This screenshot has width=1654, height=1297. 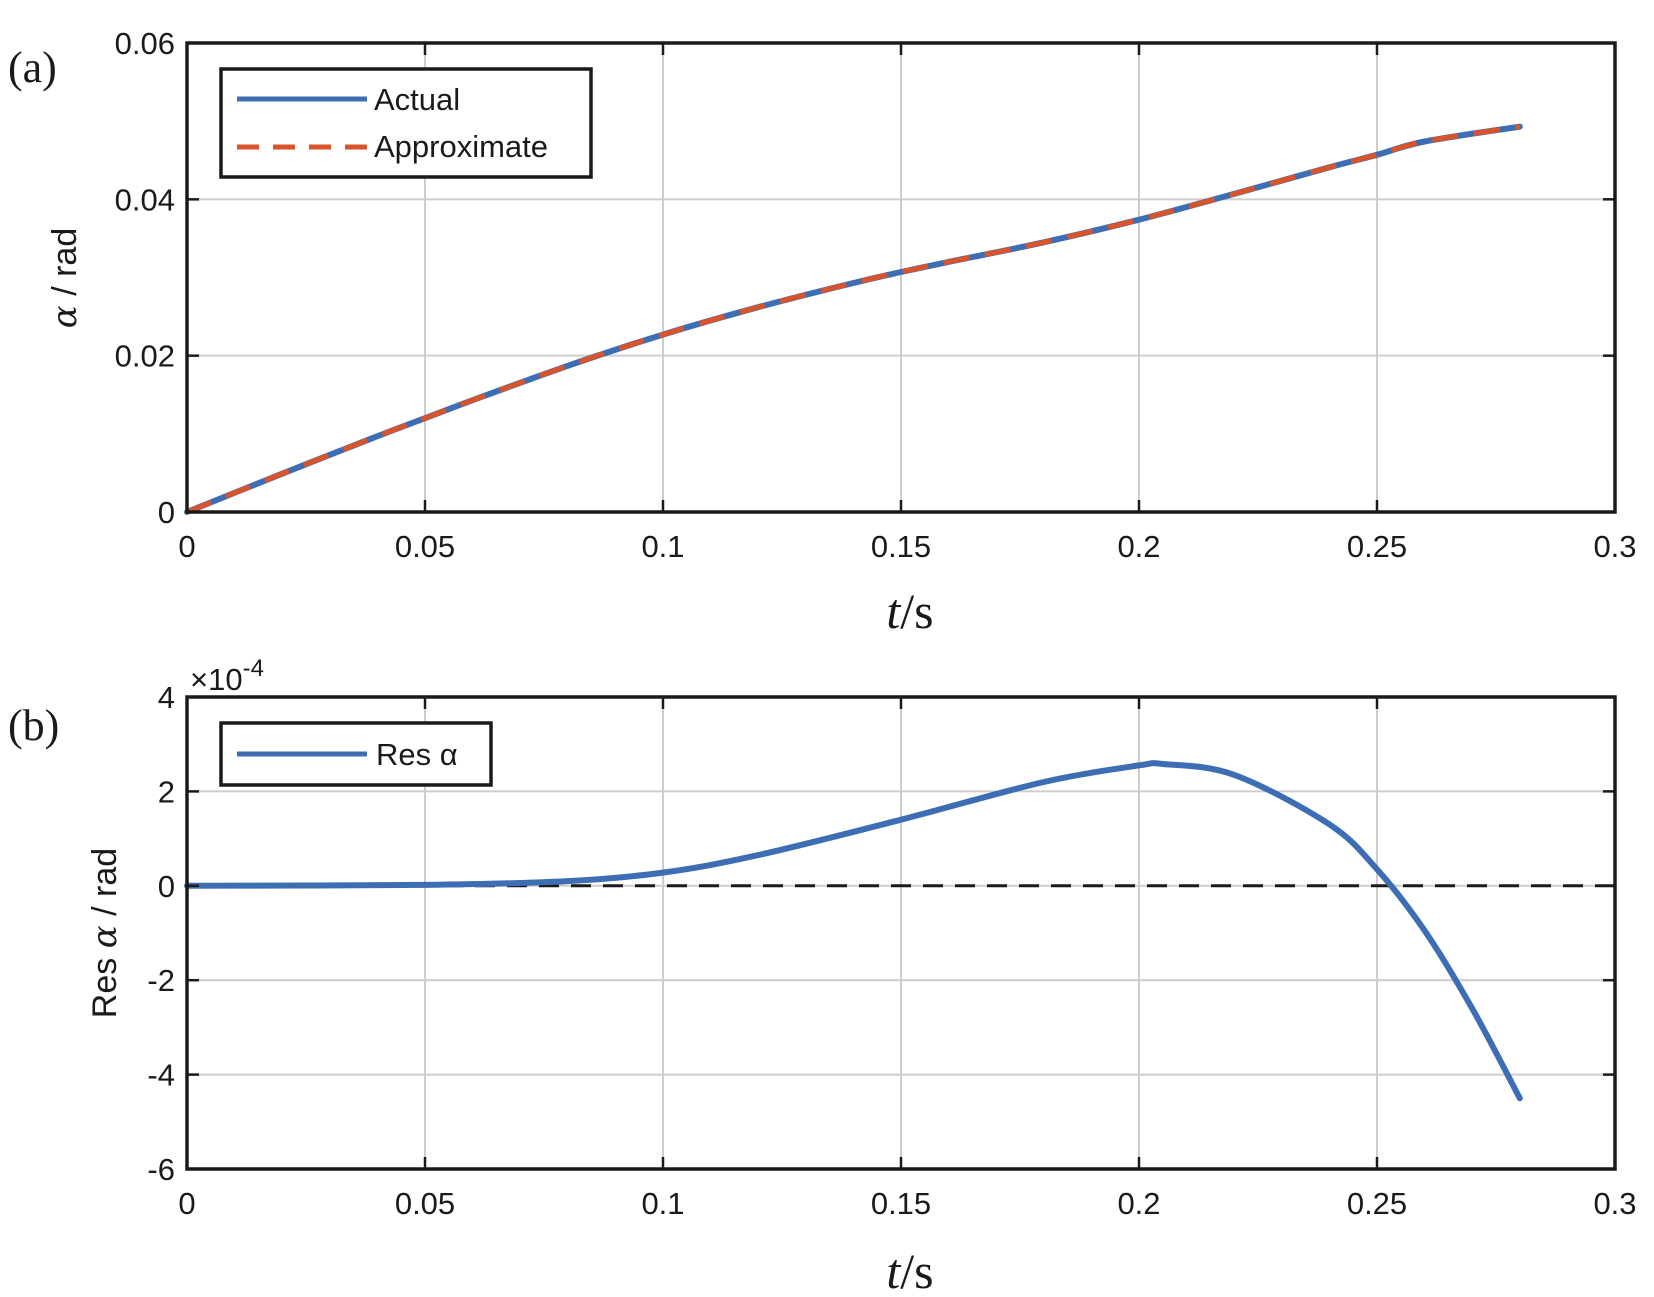 I want to click on y-multiplier-b: ×10⁻⁴, so click(x=227, y=676).